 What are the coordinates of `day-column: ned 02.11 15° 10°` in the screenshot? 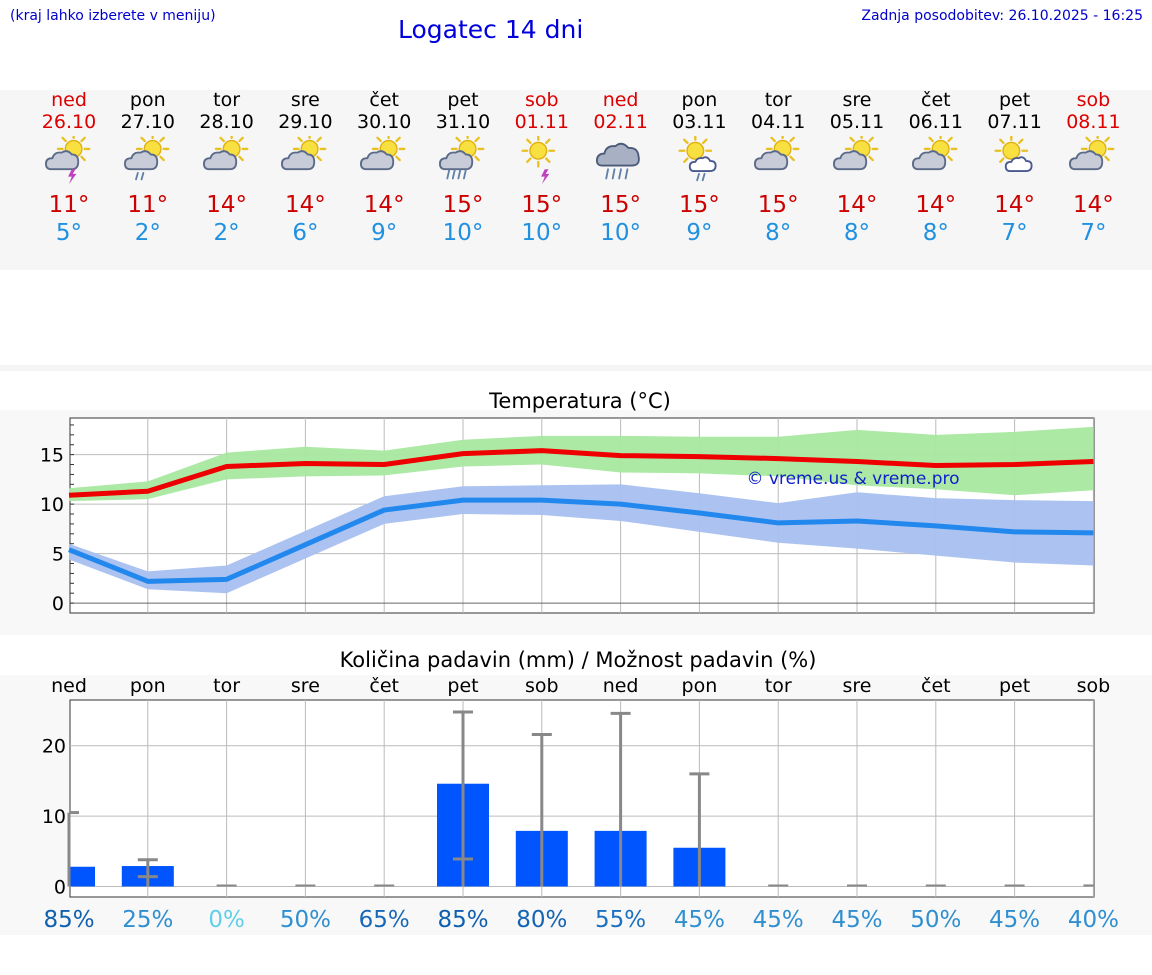 It's located at (620, 168).